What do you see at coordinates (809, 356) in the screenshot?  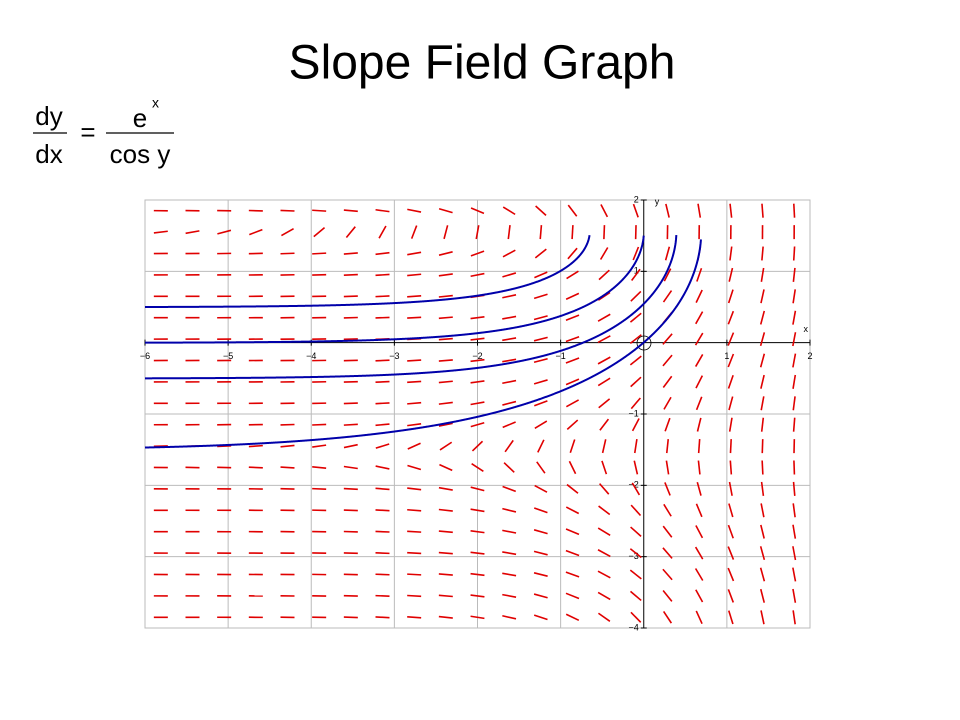 I see `x-tick-label: 2` at bounding box center [809, 356].